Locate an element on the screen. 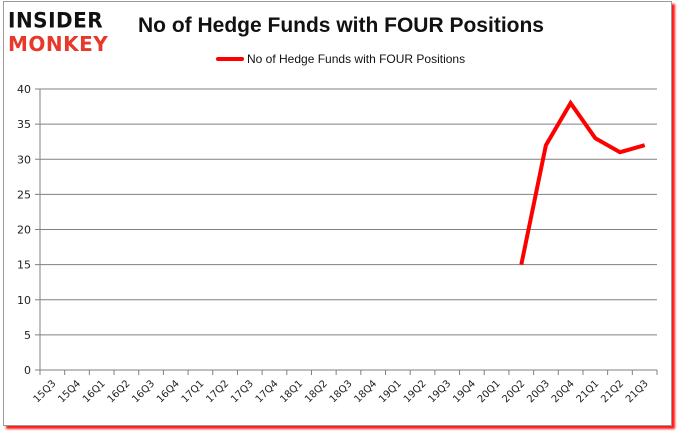 This screenshot has height=431, width=678. x-tick-label: 16Q1 is located at coordinates (94, 391).